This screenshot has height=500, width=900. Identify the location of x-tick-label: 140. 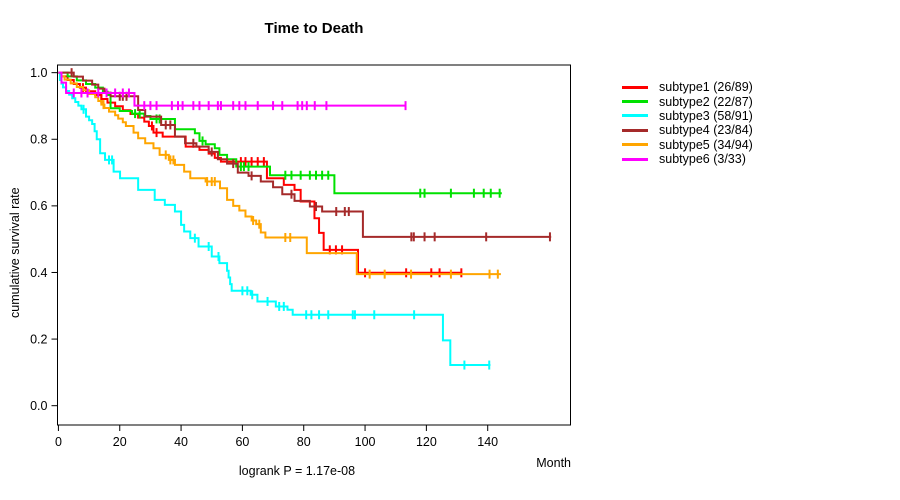
(487, 442).